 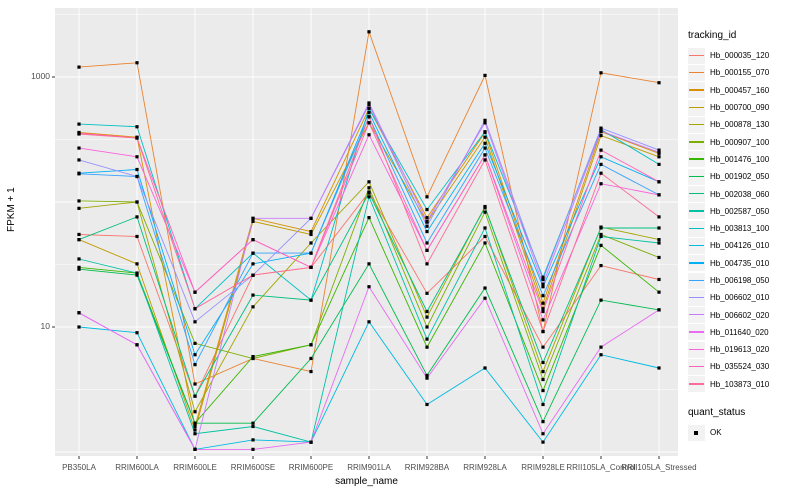 What do you see at coordinates (743, 315) in the screenshot?
I see `legend-item-Hb_006602_020: Hb_006602_020` at bounding box center [743, 315].